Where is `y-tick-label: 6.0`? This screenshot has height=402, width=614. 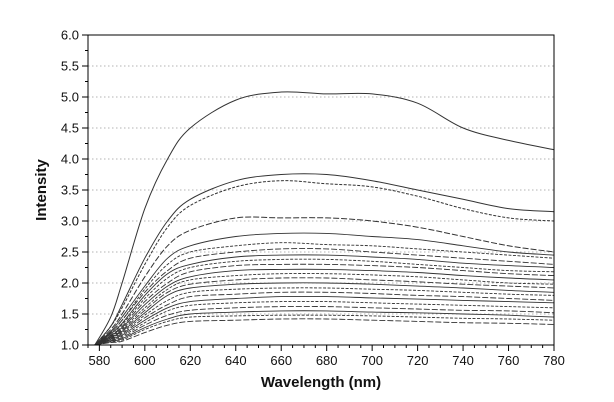
y-tick-label: 6.0 is located at coordinates (70, 35).